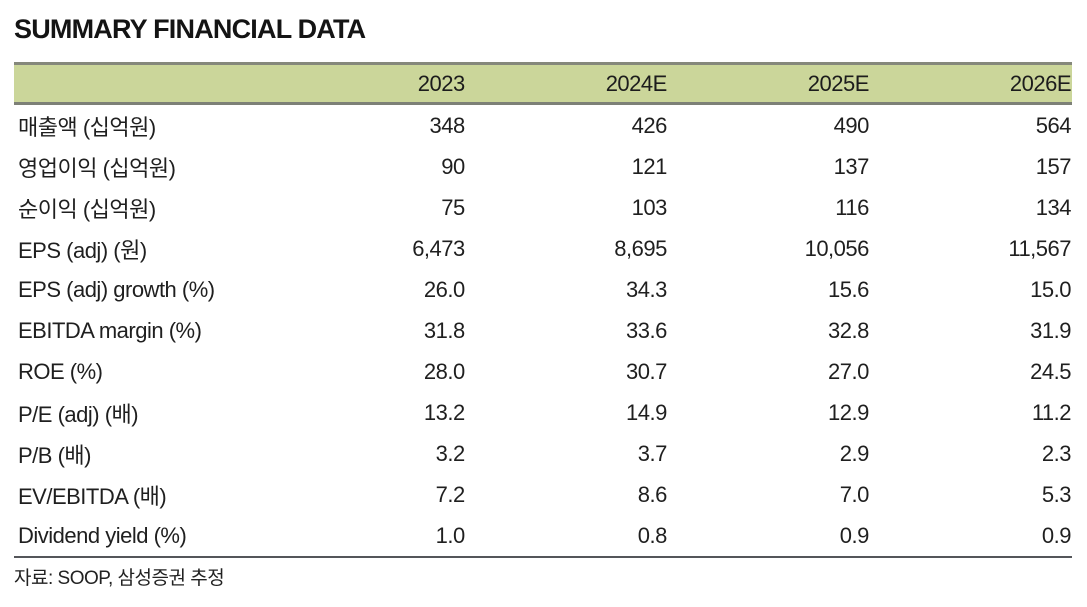 The height and width of the screenshot is (607, 1087). I want to click on row-label: 매출액 (십억원), so click(87, 127).